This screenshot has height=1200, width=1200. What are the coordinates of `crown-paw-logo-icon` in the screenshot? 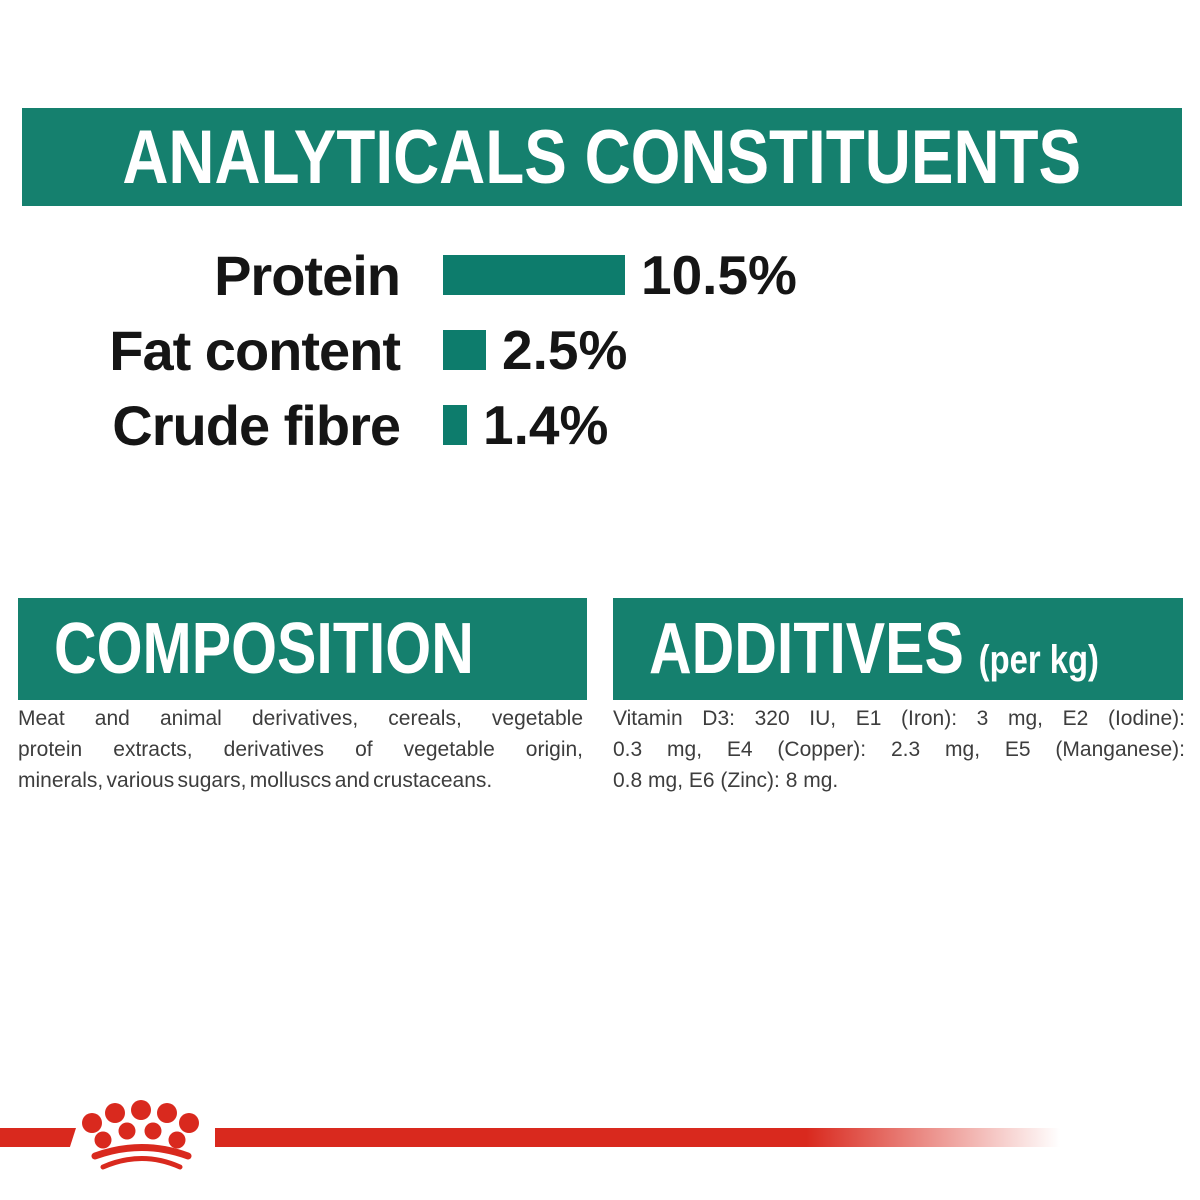 It's located at (140, 1135).